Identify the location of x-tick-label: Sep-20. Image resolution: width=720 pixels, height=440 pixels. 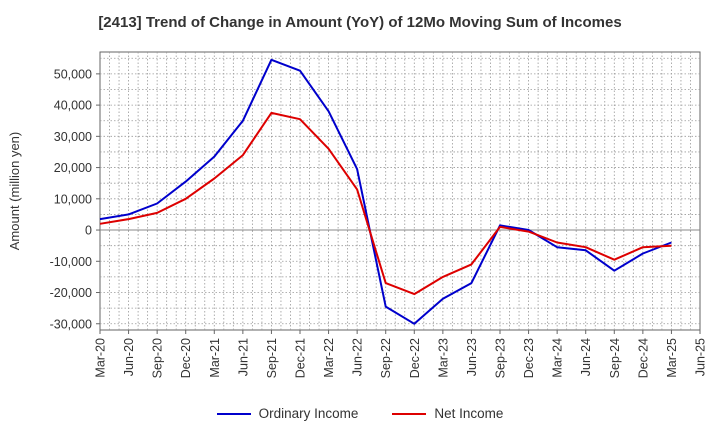
(158, 358).